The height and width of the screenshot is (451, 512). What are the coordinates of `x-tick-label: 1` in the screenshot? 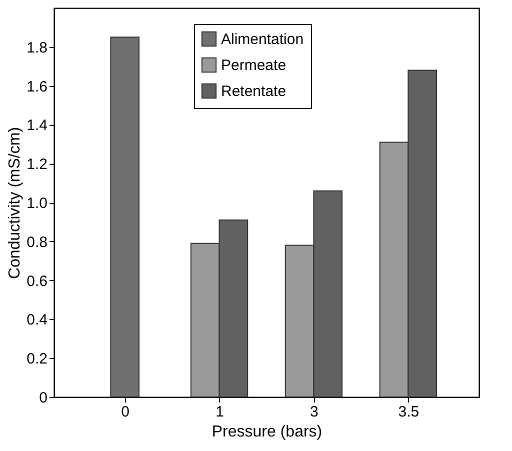 It's located at (220, 412).